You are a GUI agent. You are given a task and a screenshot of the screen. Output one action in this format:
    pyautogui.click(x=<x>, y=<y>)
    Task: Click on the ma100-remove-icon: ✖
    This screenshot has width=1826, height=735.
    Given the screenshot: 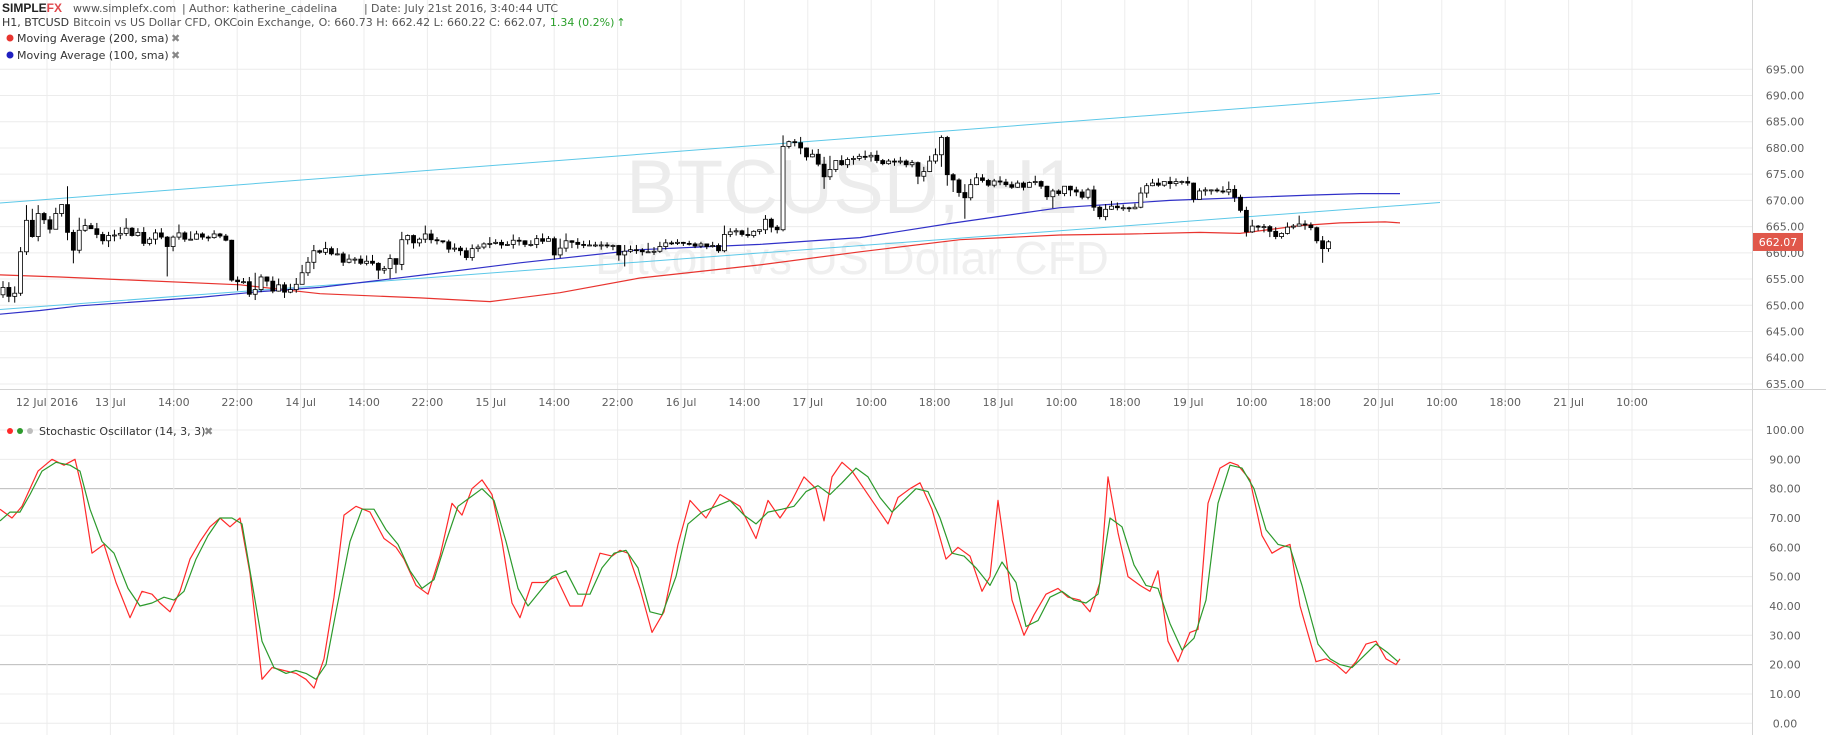 What is the action you would take?
    pyautogui.click(x=175, y=55)
    